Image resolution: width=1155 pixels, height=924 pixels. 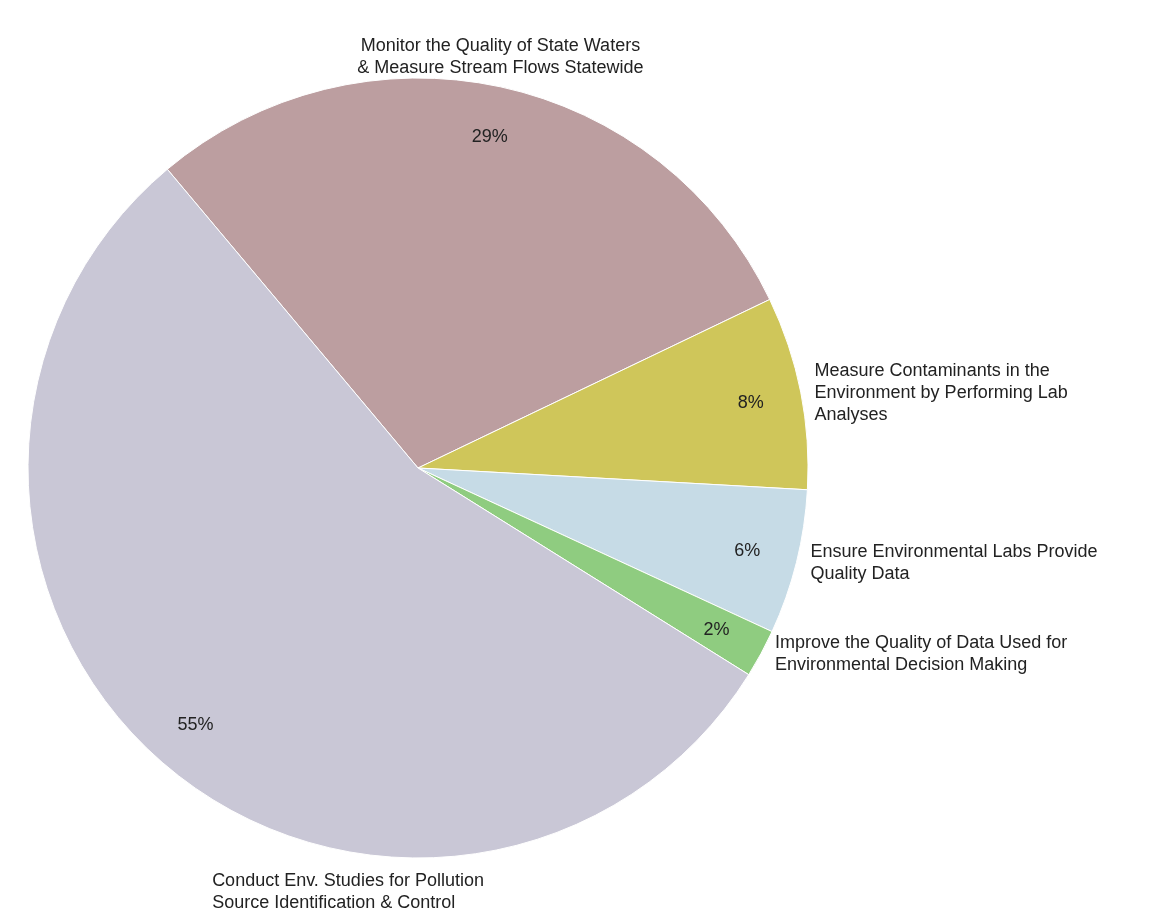 What do you see at coordinates (716, 629) in the screenshot?
I see `data-label: 2%` at bounding box center [716, 629].